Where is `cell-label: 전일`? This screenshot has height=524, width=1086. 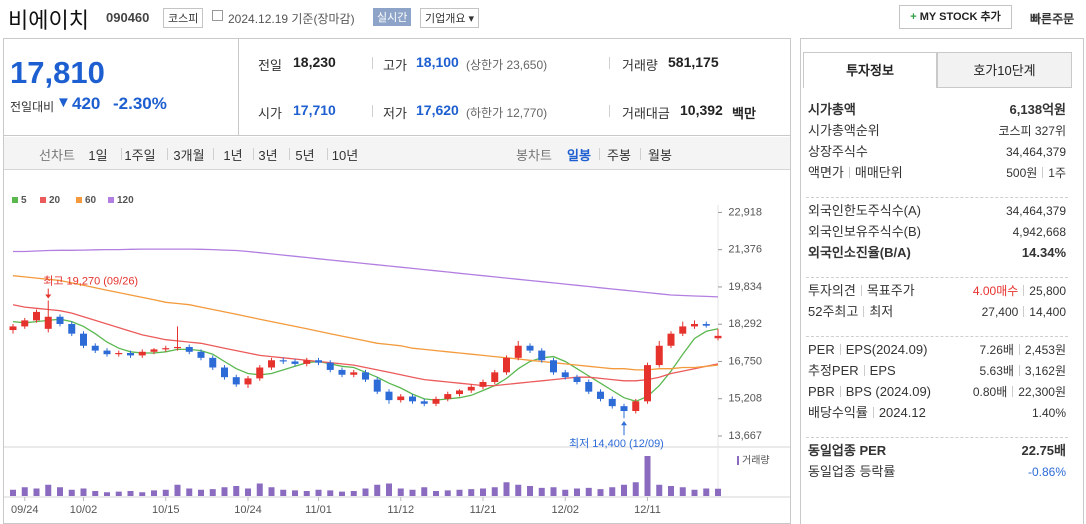
cell-label: 전일 is located at coordinates (270, 65).